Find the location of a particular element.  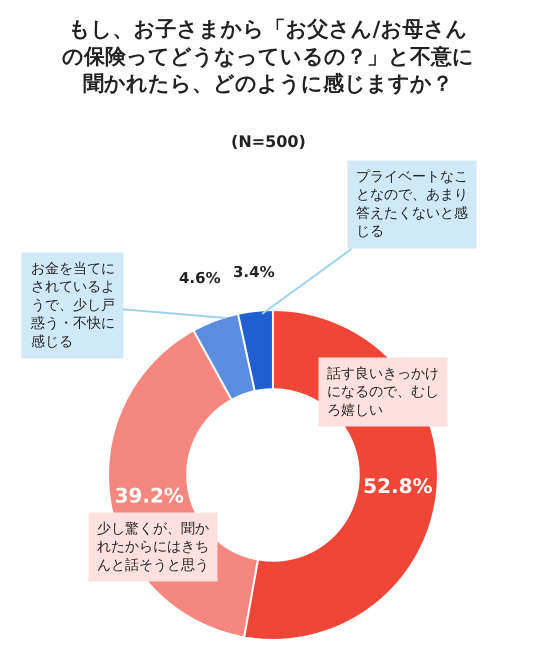

data-label: 3.4% is located at coordinates (254, 272).